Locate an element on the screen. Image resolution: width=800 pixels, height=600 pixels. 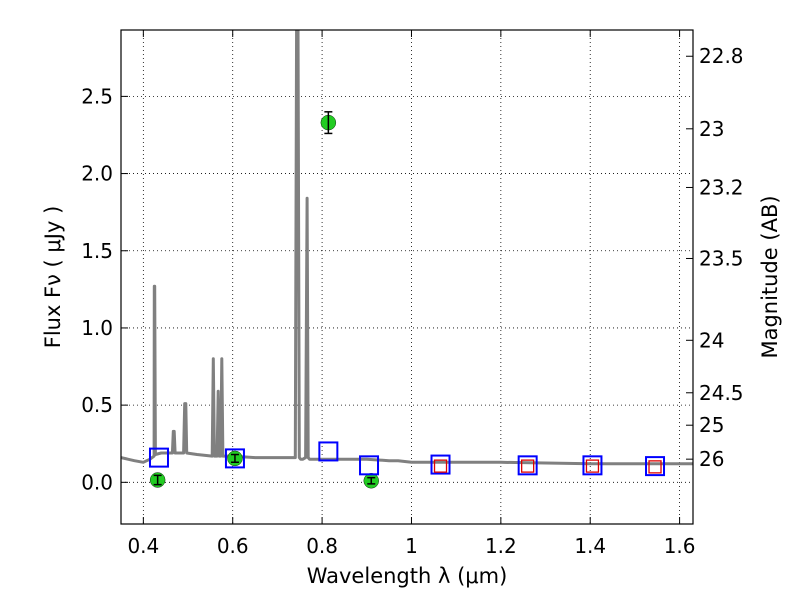
x-tick-label: 1.2 is located at coordinates (501, 546).